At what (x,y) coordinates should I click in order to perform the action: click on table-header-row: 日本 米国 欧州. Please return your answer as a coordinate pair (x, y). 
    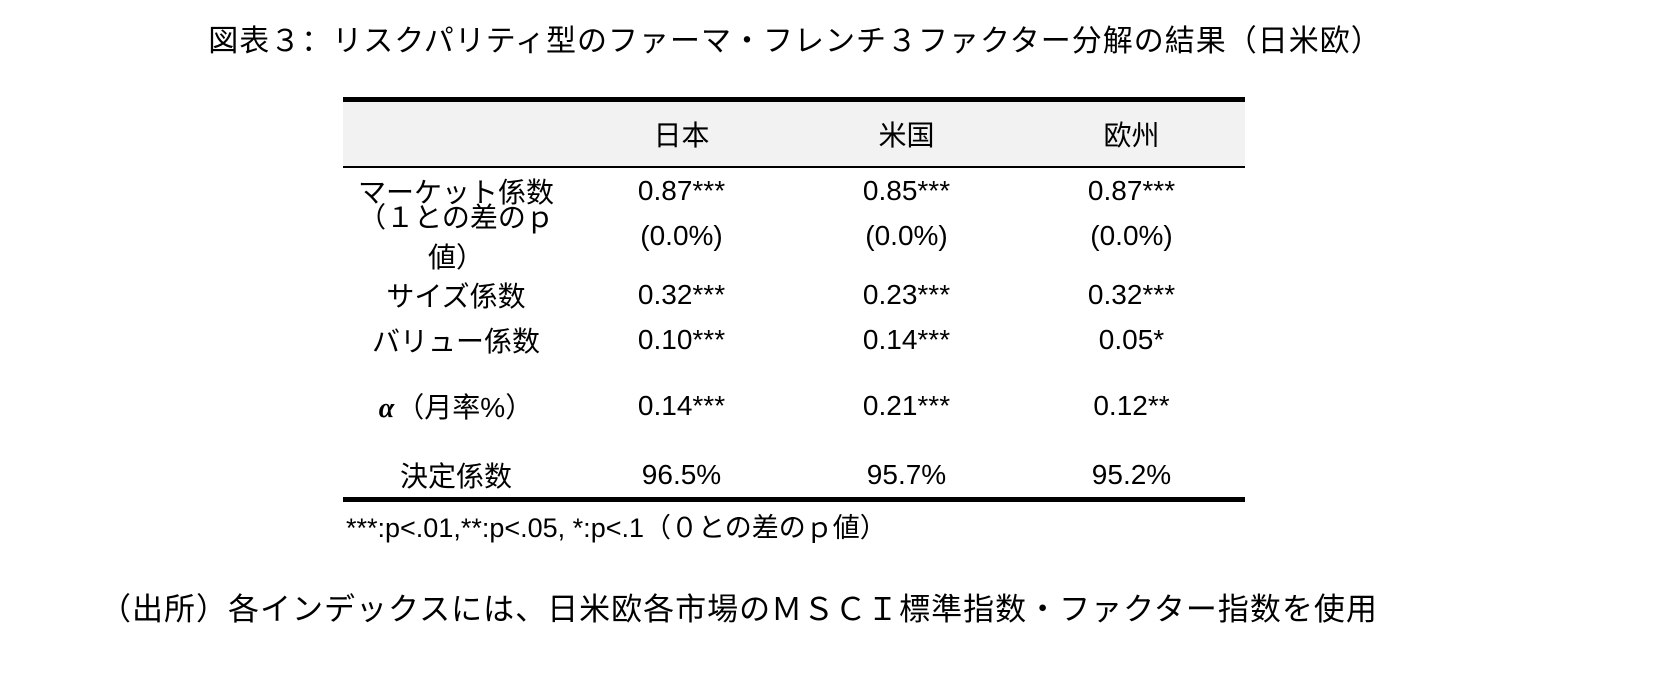
    Looking at the image, I should click on (794, 135).